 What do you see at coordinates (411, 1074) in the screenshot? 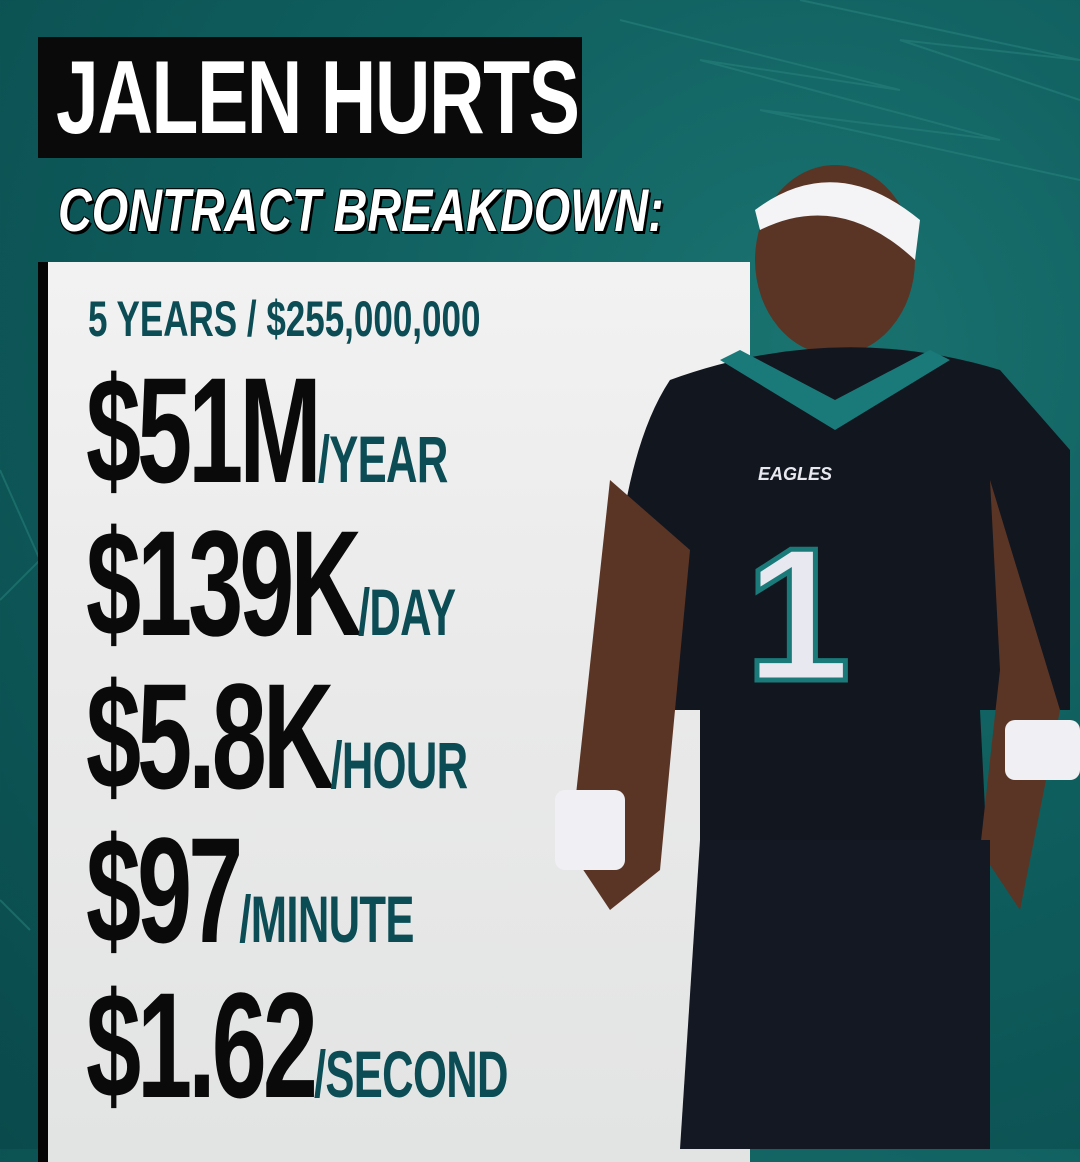
I see `rate-unit: /SECOND` at bounding box center [411, 1074].